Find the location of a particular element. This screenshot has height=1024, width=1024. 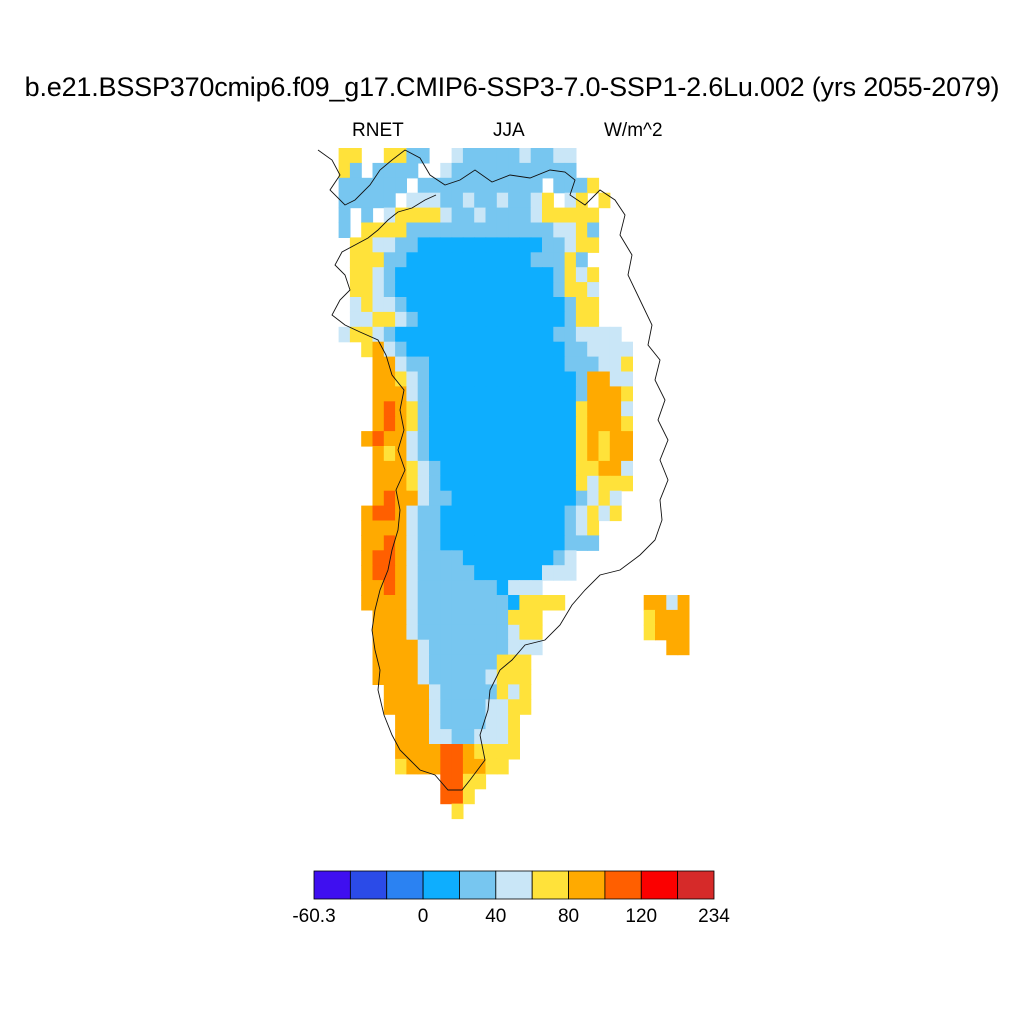

colorbar-tick-label: 234 is located at coordinates (714, 916).